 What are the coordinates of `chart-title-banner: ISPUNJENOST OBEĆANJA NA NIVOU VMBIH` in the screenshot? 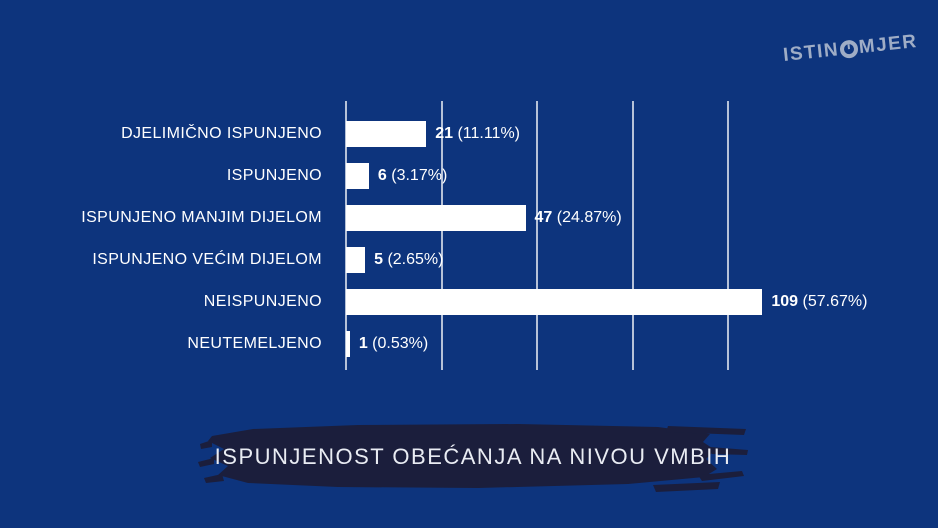 It's located at (473, 456).